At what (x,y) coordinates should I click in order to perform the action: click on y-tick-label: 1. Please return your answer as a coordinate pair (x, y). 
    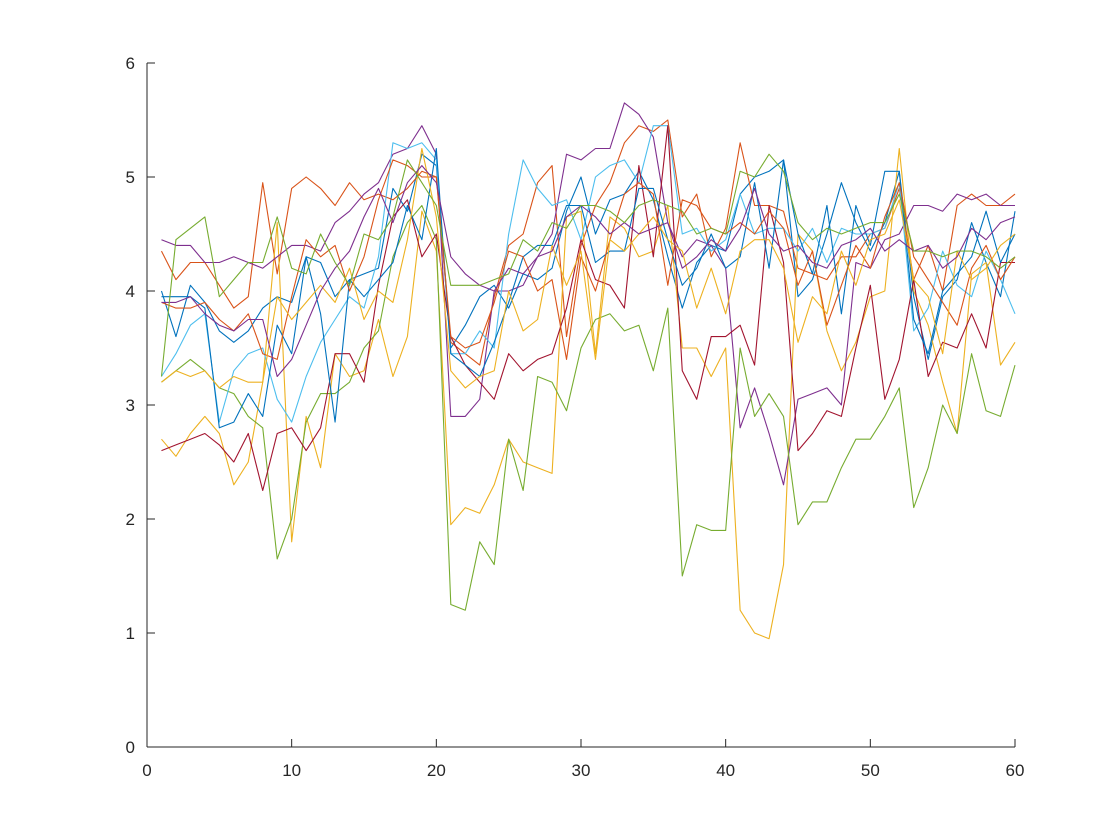
    Looking at the image, I should click on (130, 633).